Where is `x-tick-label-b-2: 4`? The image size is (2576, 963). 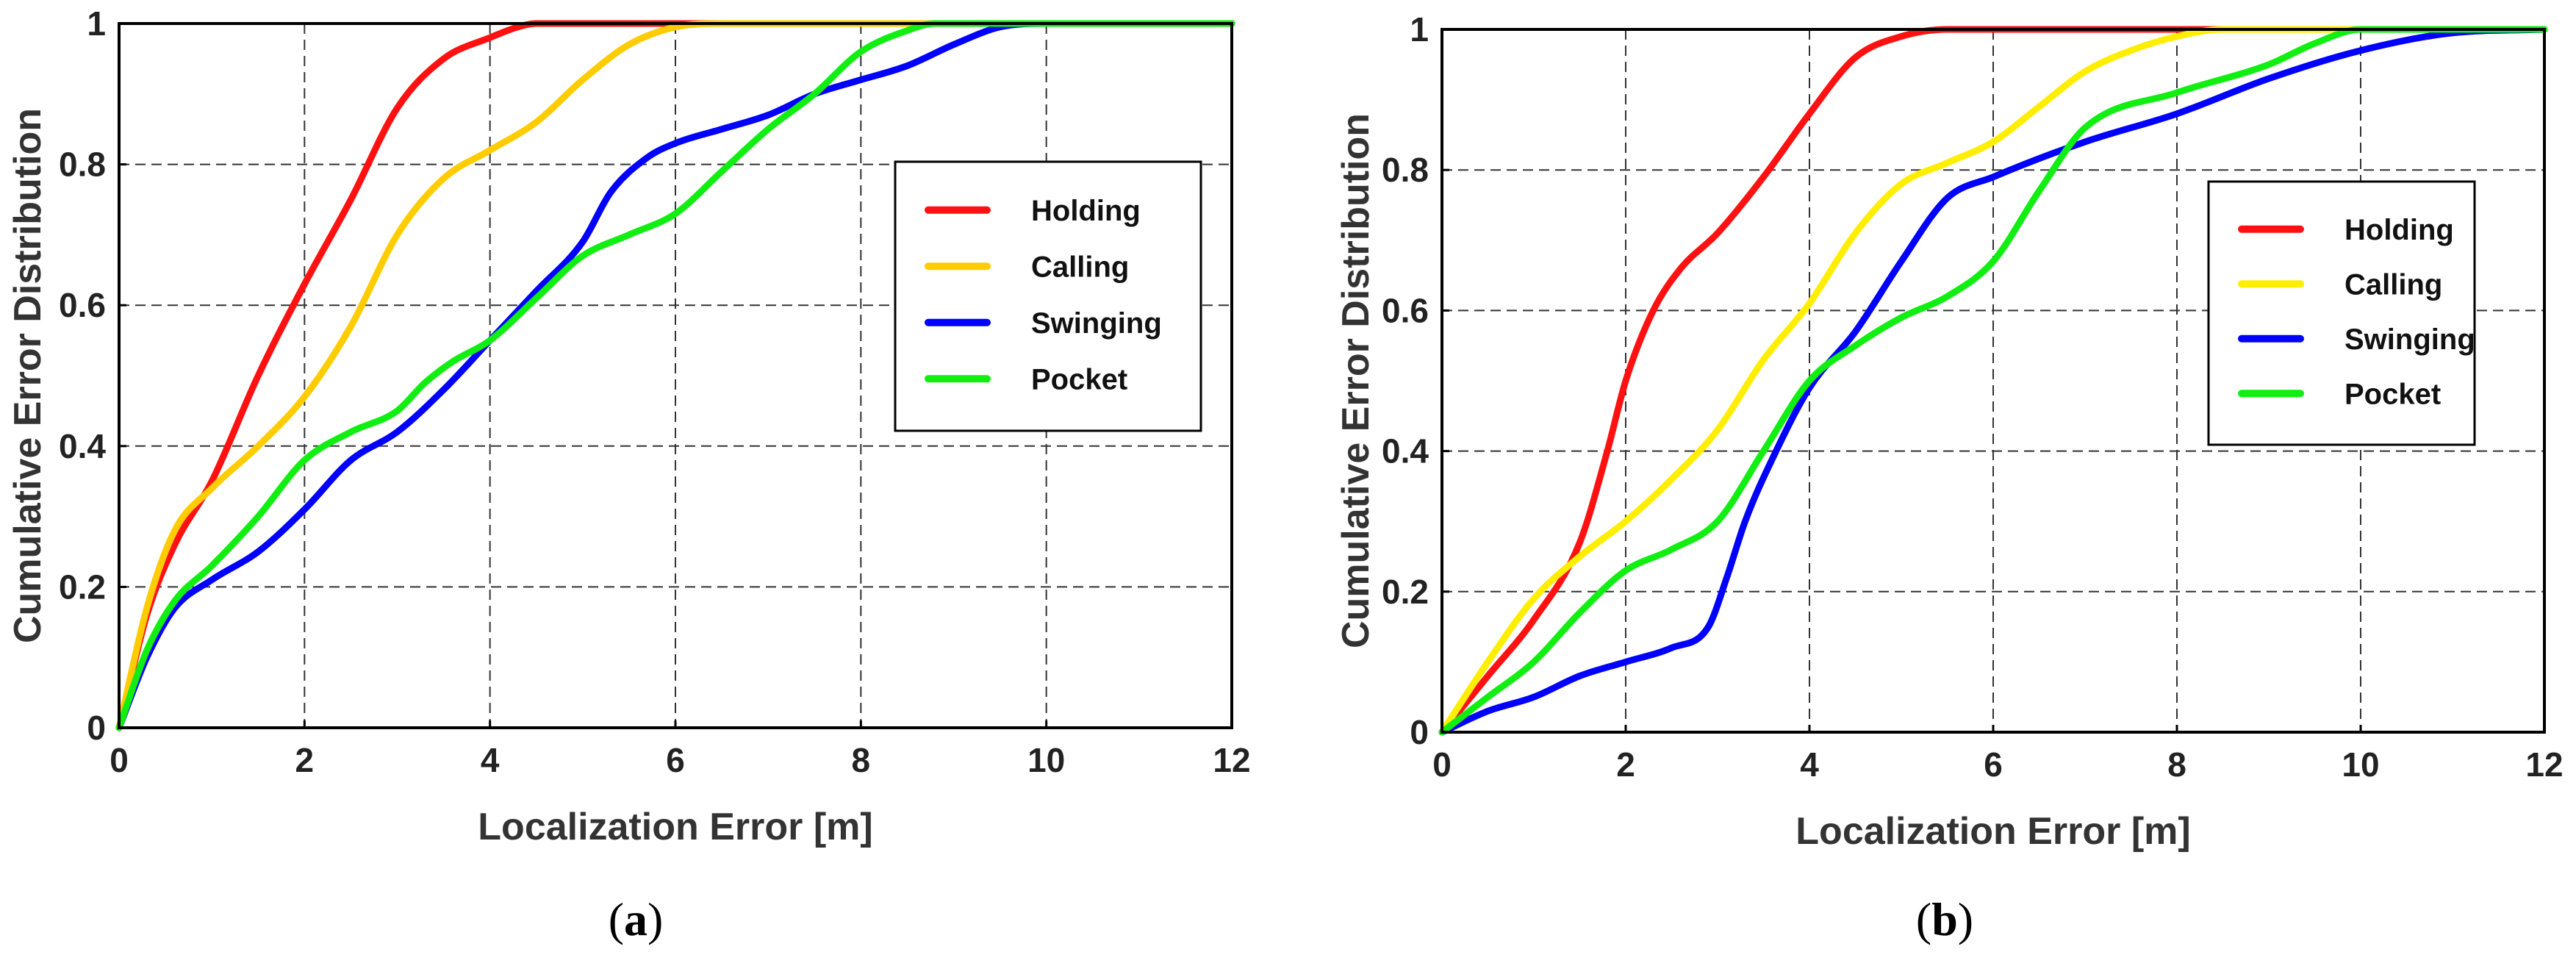 x-tick-label-b-2: 4 is located at coordinates (1809, 764).